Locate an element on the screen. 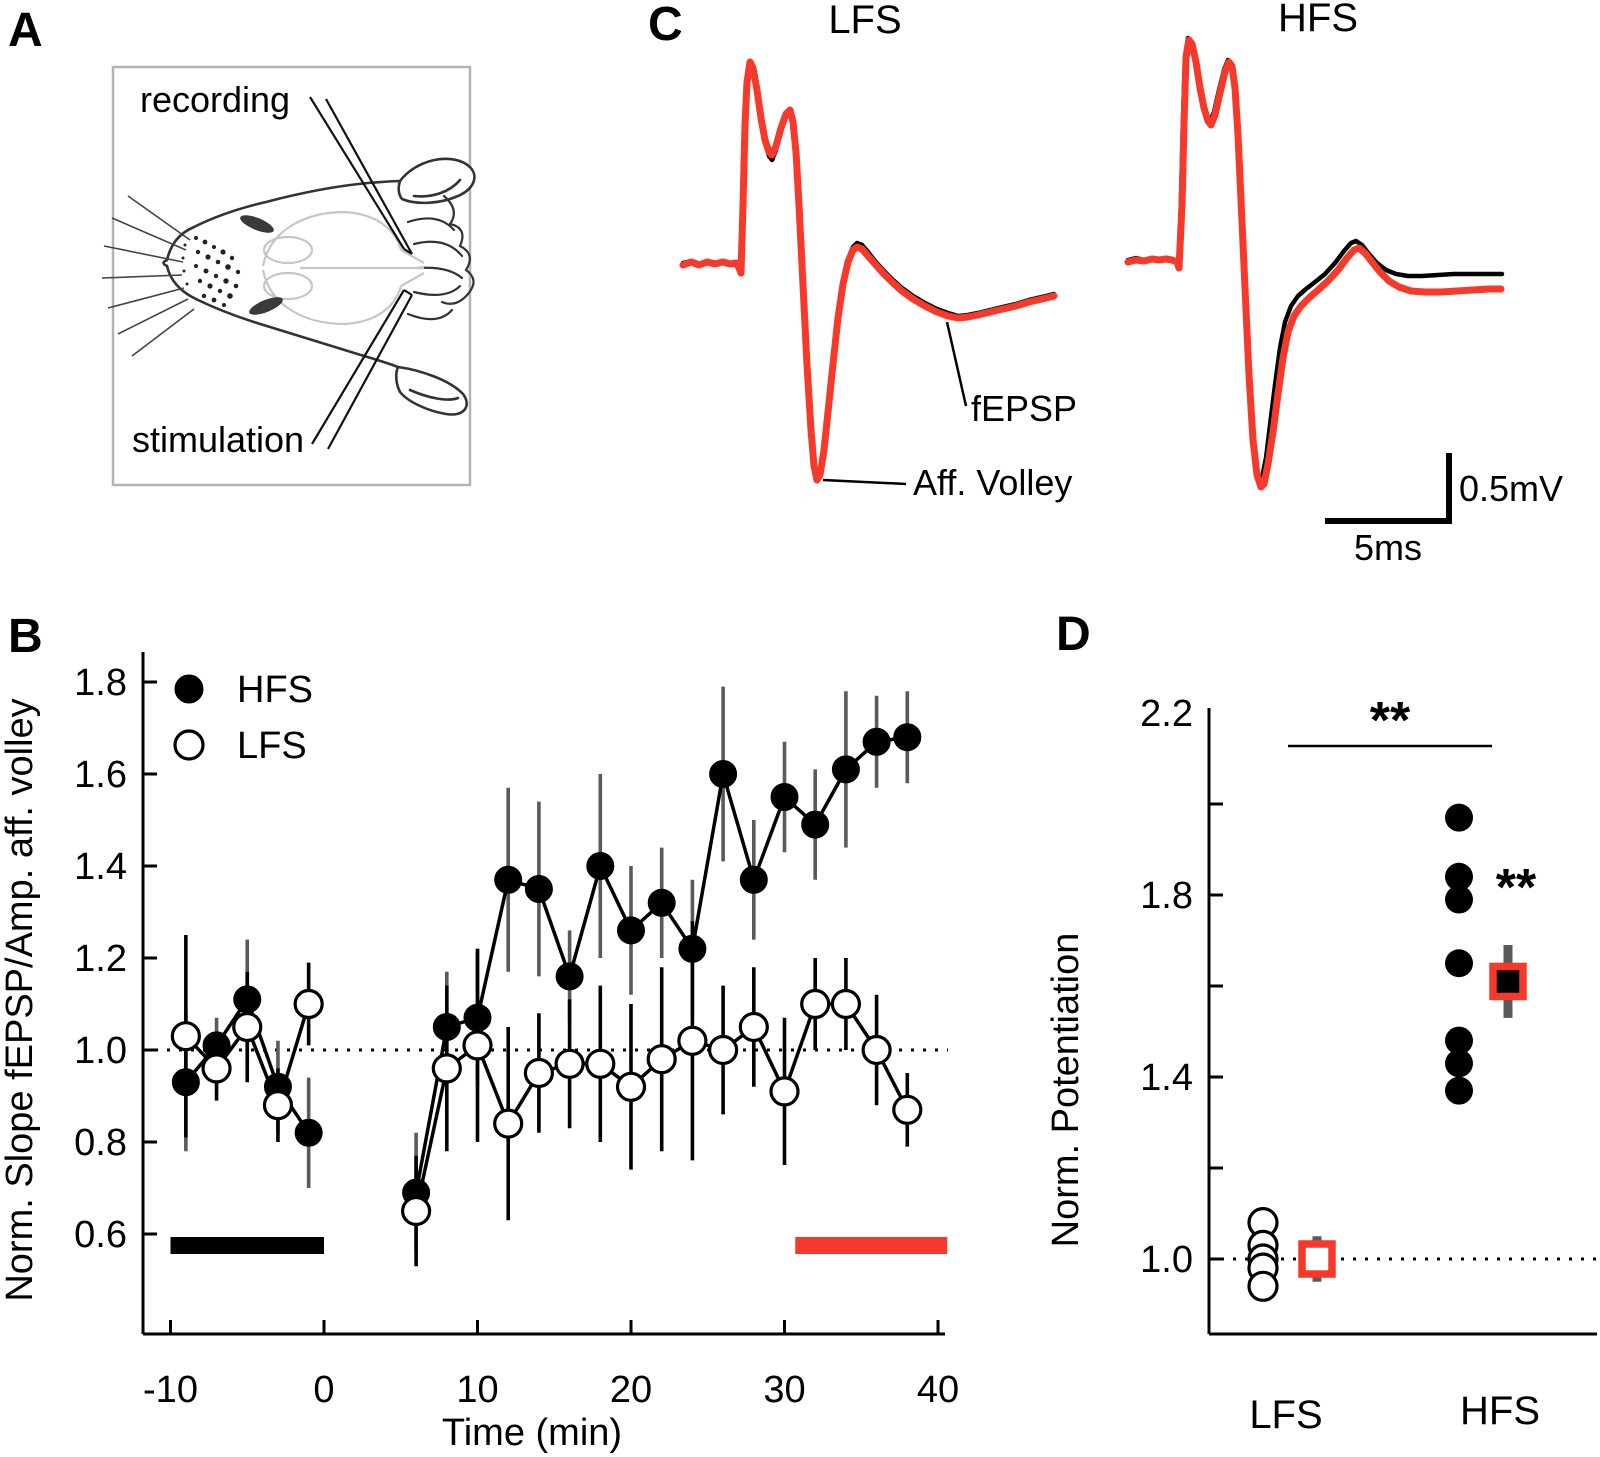 Image resolution: width=1600 pixels, height=1457 pixels. eye-right-icon is located at coordinates (266, 306).